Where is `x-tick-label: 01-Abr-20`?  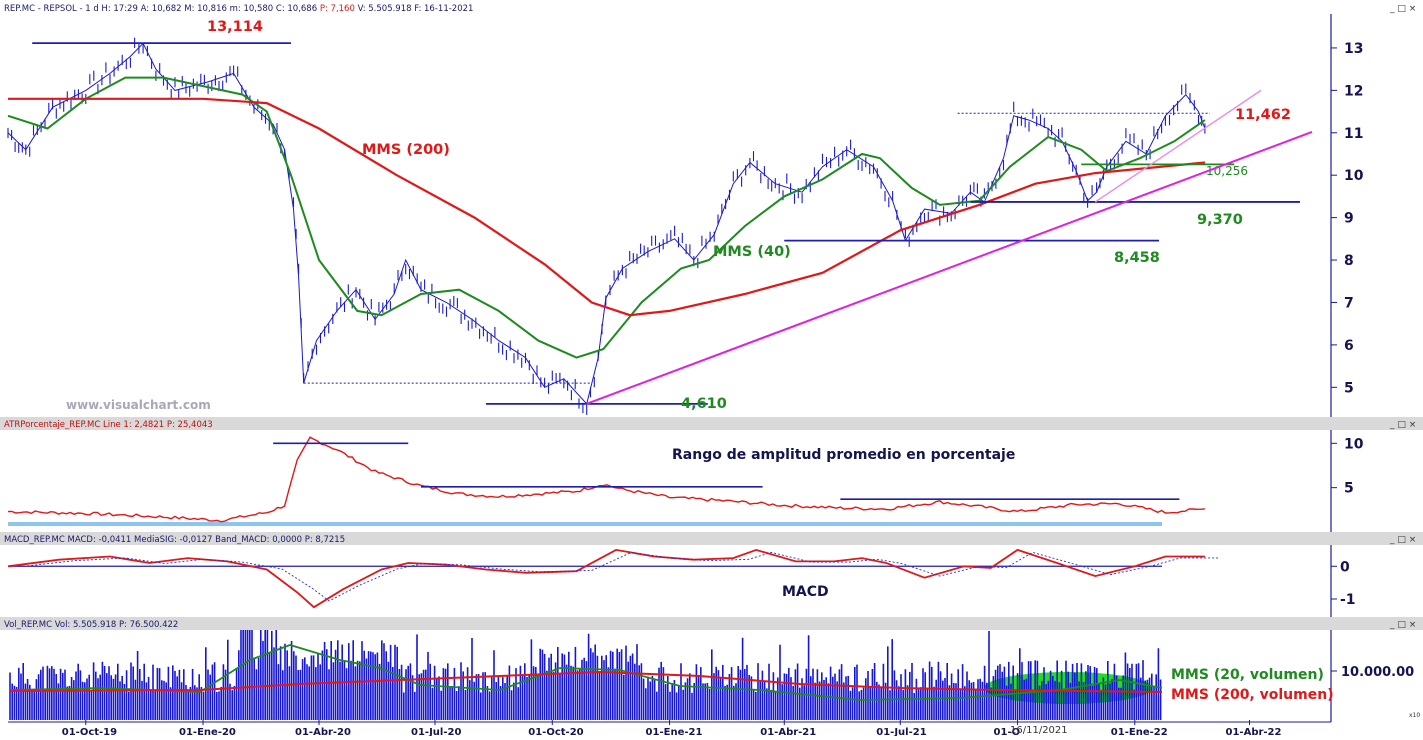 x-tick-label: 01-Abr-20 is located at coordinates (323, 731).